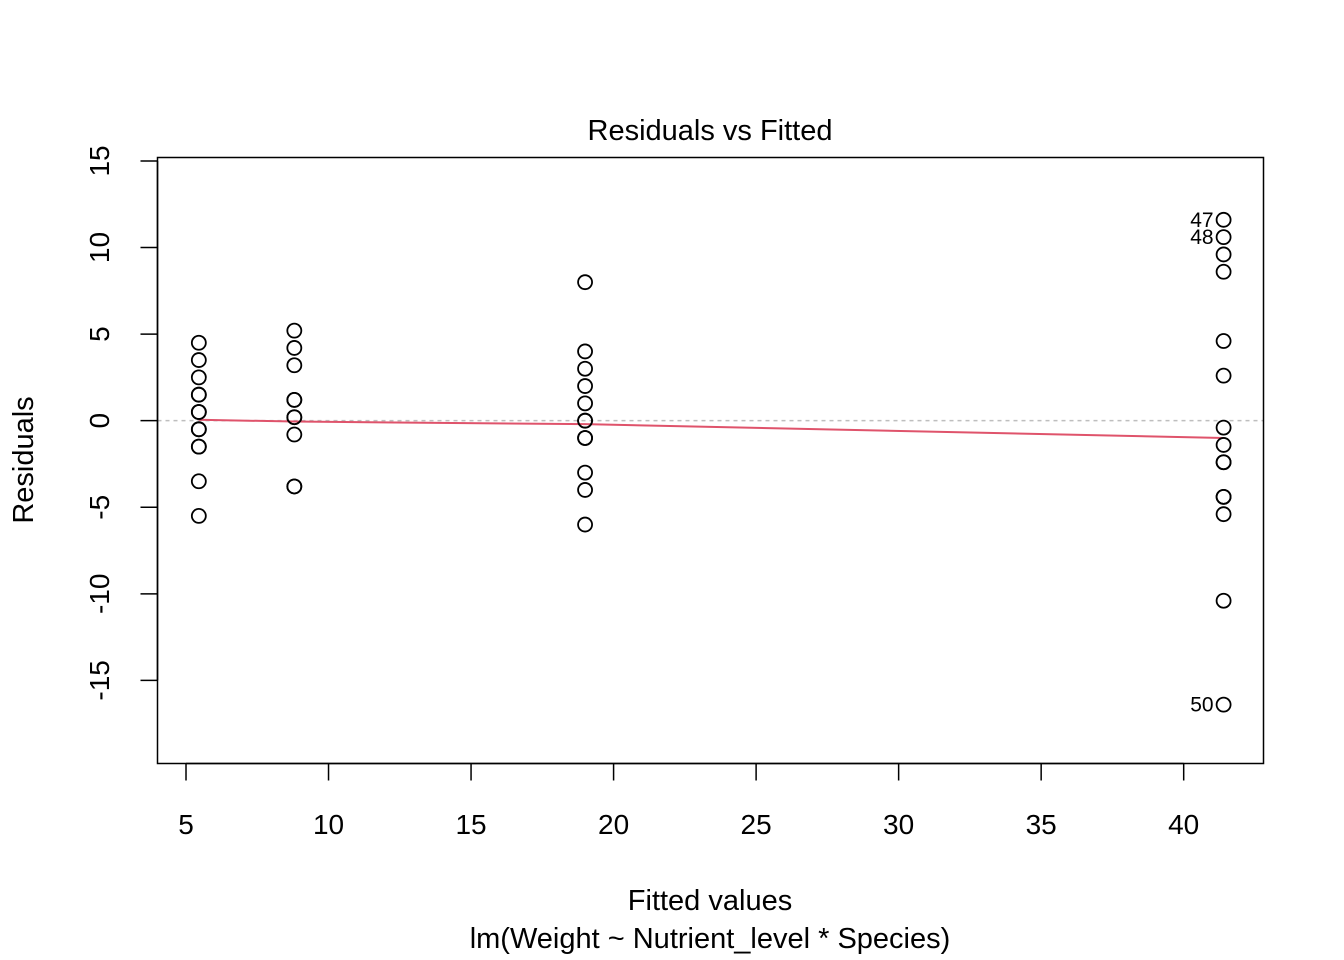 The height and width of the screenshot is (960, 1344). Describe the element at coordinates (898, 824) in the screenshot. I see `x-tick-label: 30` at that location.